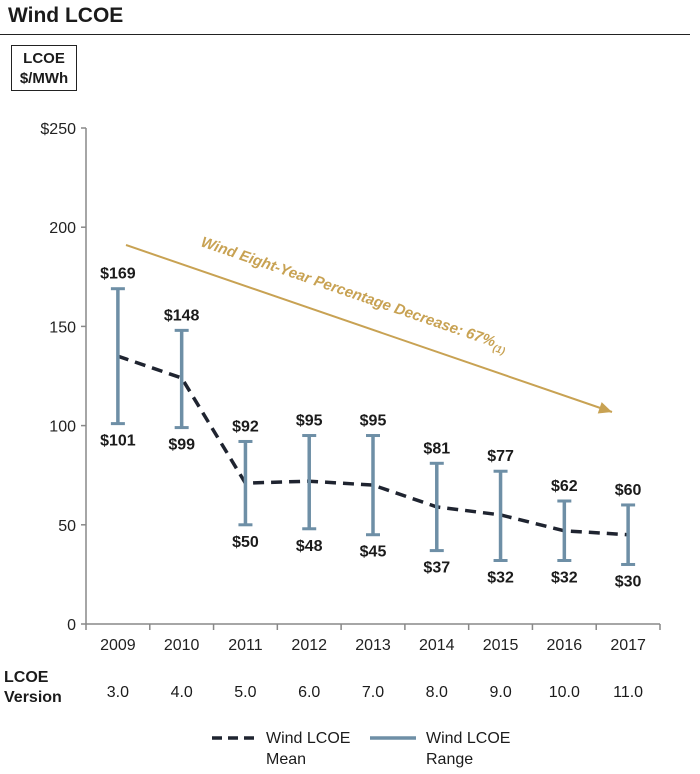 The height and width of the screenshot is (774, 700). I want to click on range-high-label: $148, so click(182, 315).